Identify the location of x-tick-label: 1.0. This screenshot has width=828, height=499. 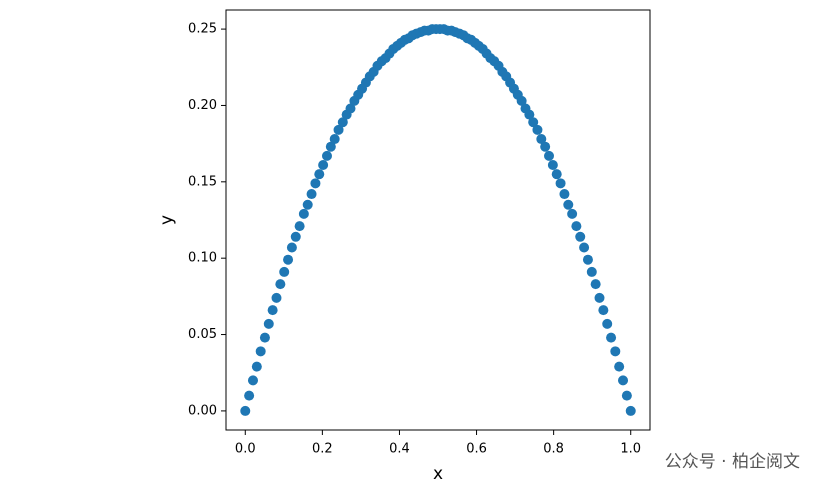
(630, 449).